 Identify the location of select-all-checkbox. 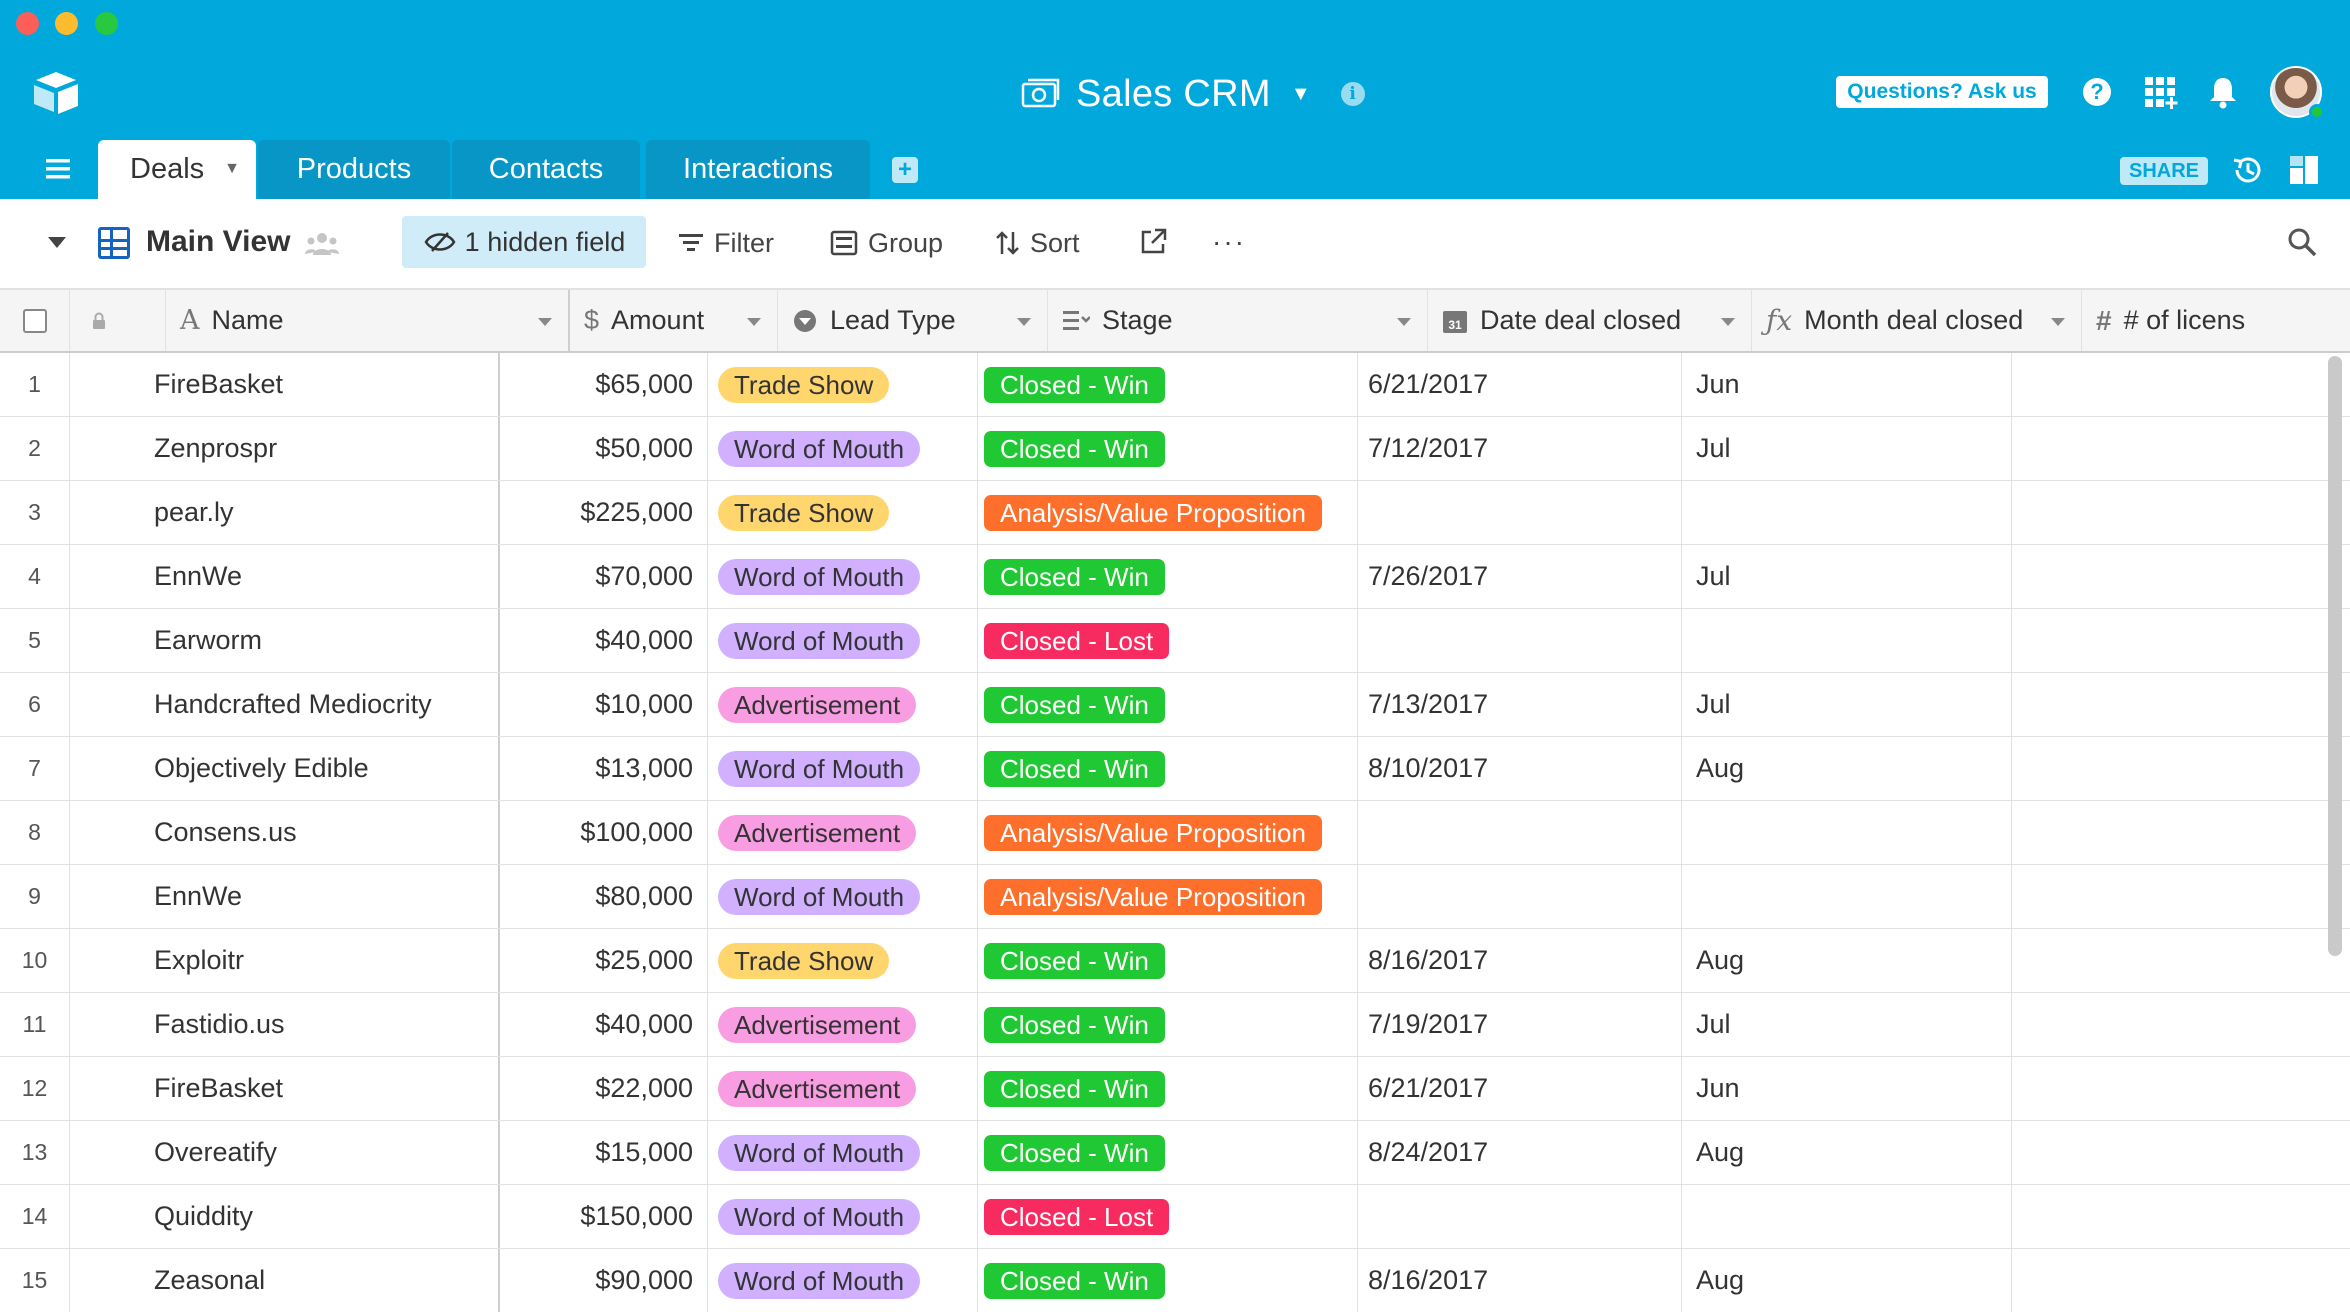
(34, 320).